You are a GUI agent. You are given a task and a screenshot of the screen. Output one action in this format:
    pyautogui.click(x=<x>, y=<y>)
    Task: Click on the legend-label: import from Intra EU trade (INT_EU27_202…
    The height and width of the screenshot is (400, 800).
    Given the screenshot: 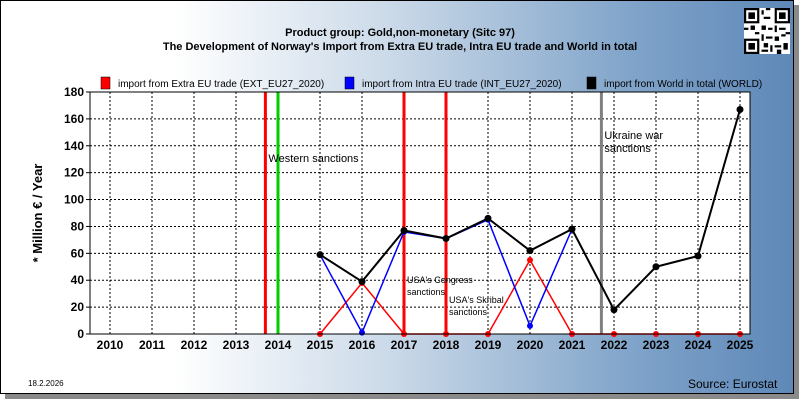 What is the action you would take?
    pyautogui.click(x=462, y=84)
    